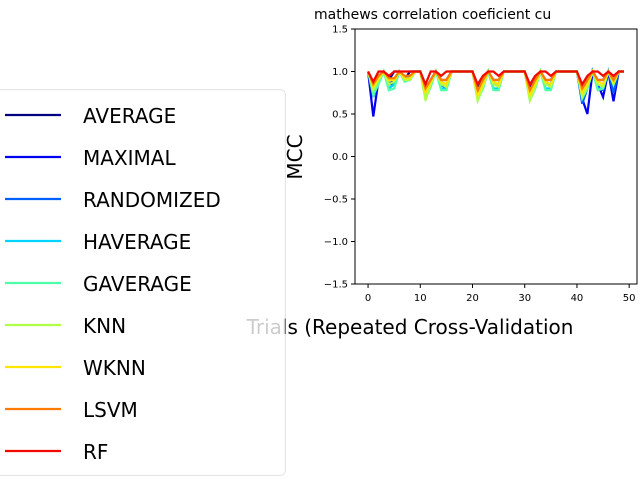  What do you see at coordinates (472, 298) in the screenshot?
I see `x-tick-label: 20` at bounding box center [472, 298].